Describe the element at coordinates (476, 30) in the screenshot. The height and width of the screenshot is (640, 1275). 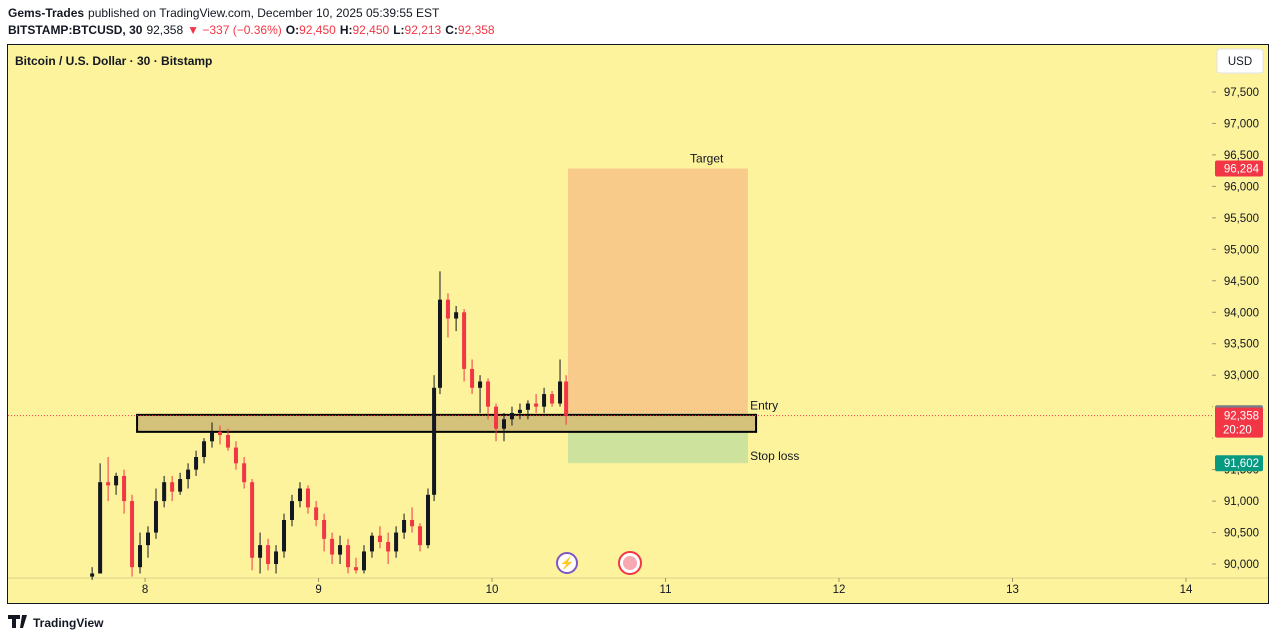
I see `ohlc-value: 92,358` at that location.